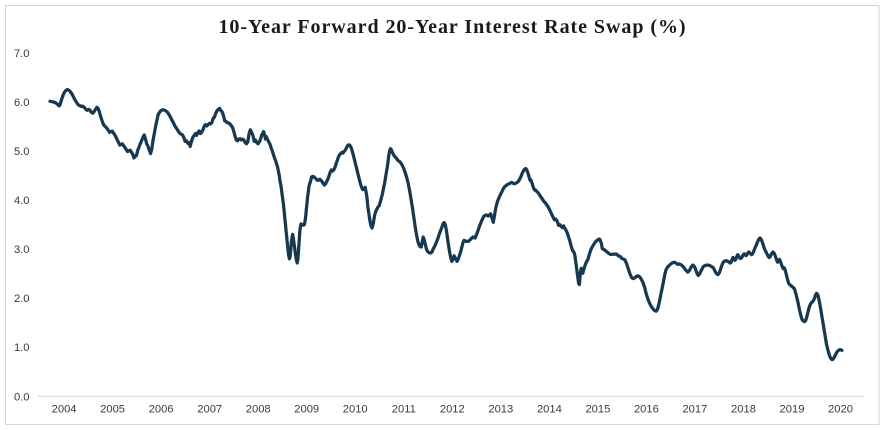 This screenshot has height=430, width=886. What do you see at coordinates (792, 410) in the screenshot?
I see `svg-text: 2019` at bounding box center [792, 410].